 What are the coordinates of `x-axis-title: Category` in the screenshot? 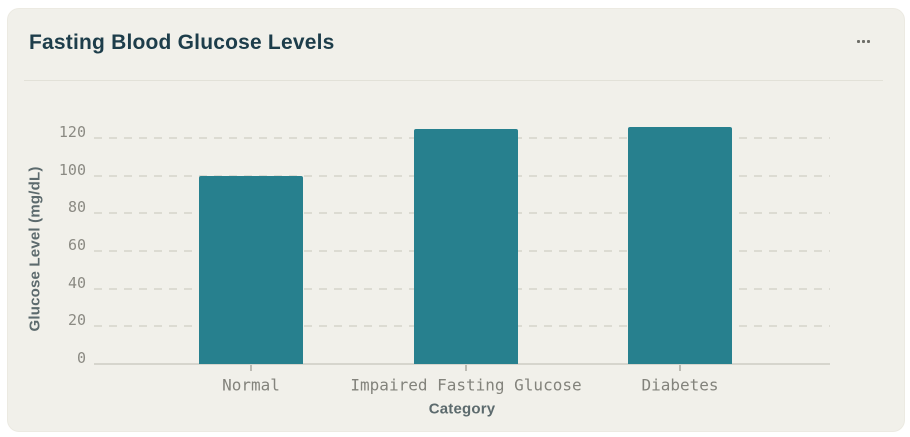 It's located at (462, 409).